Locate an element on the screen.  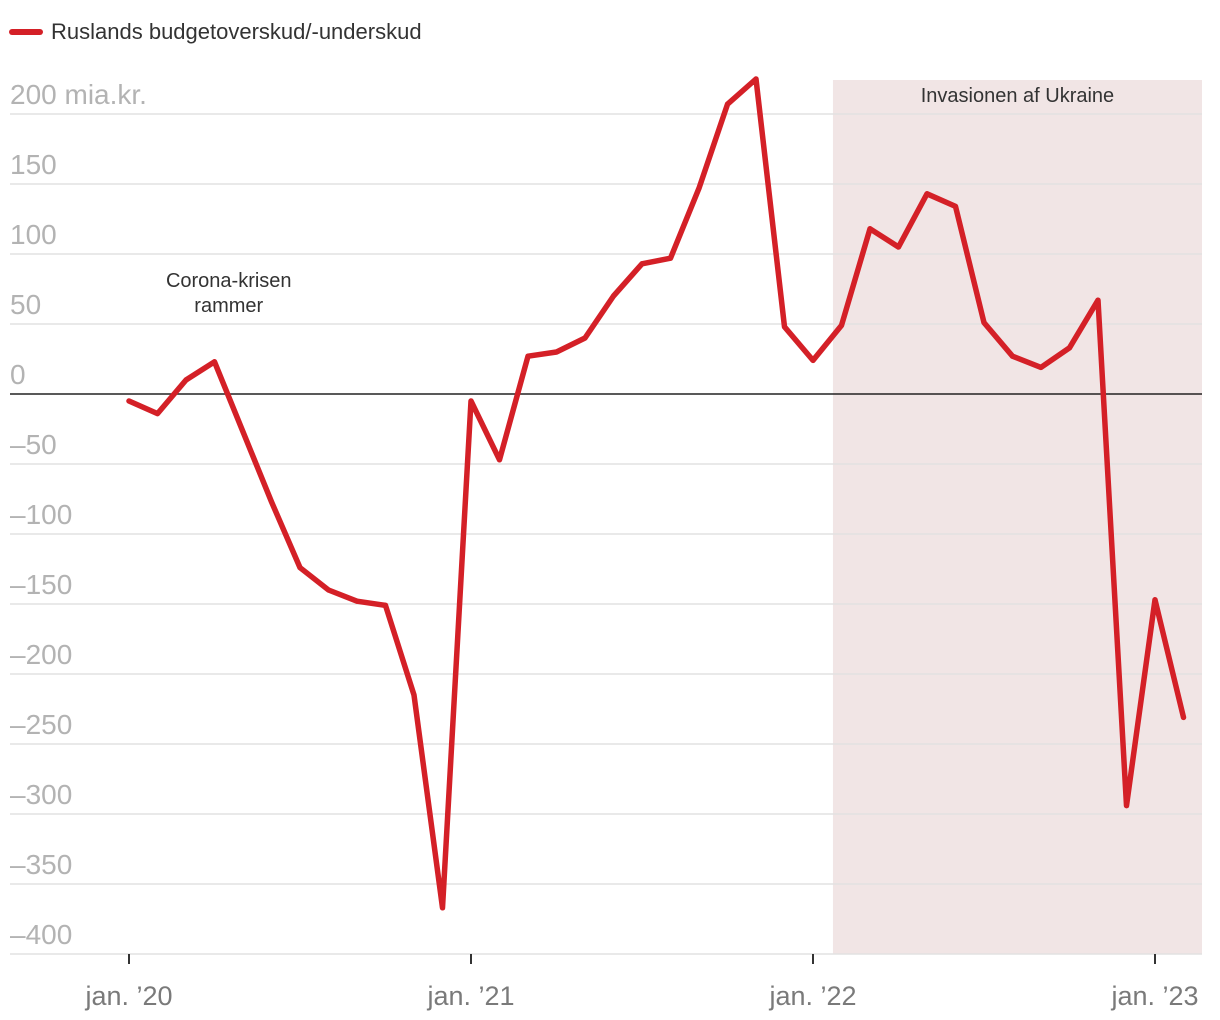
y-tick-label: –350 is located at coordinates (41, 864).